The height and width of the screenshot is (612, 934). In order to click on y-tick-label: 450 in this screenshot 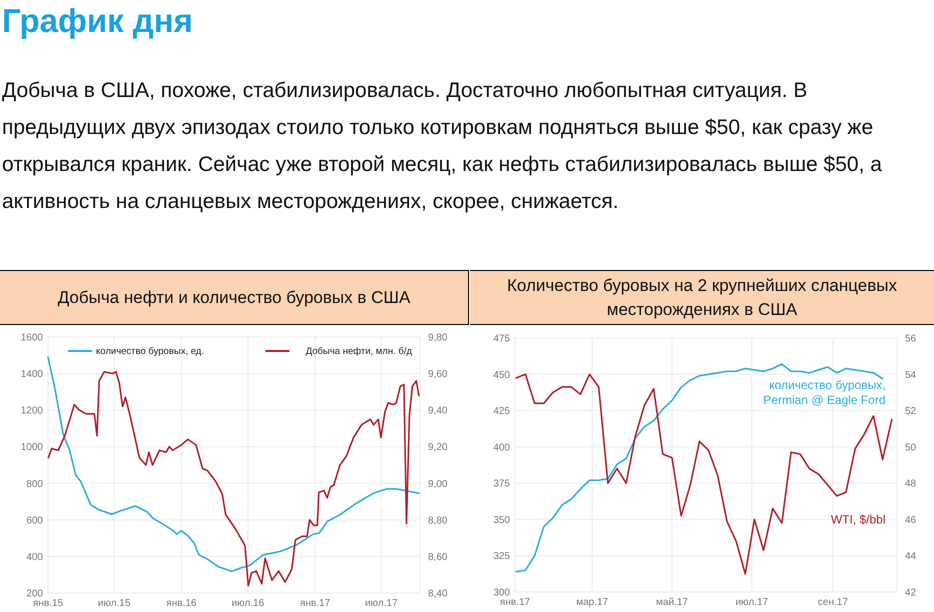, I will do `click(501, 375)`.